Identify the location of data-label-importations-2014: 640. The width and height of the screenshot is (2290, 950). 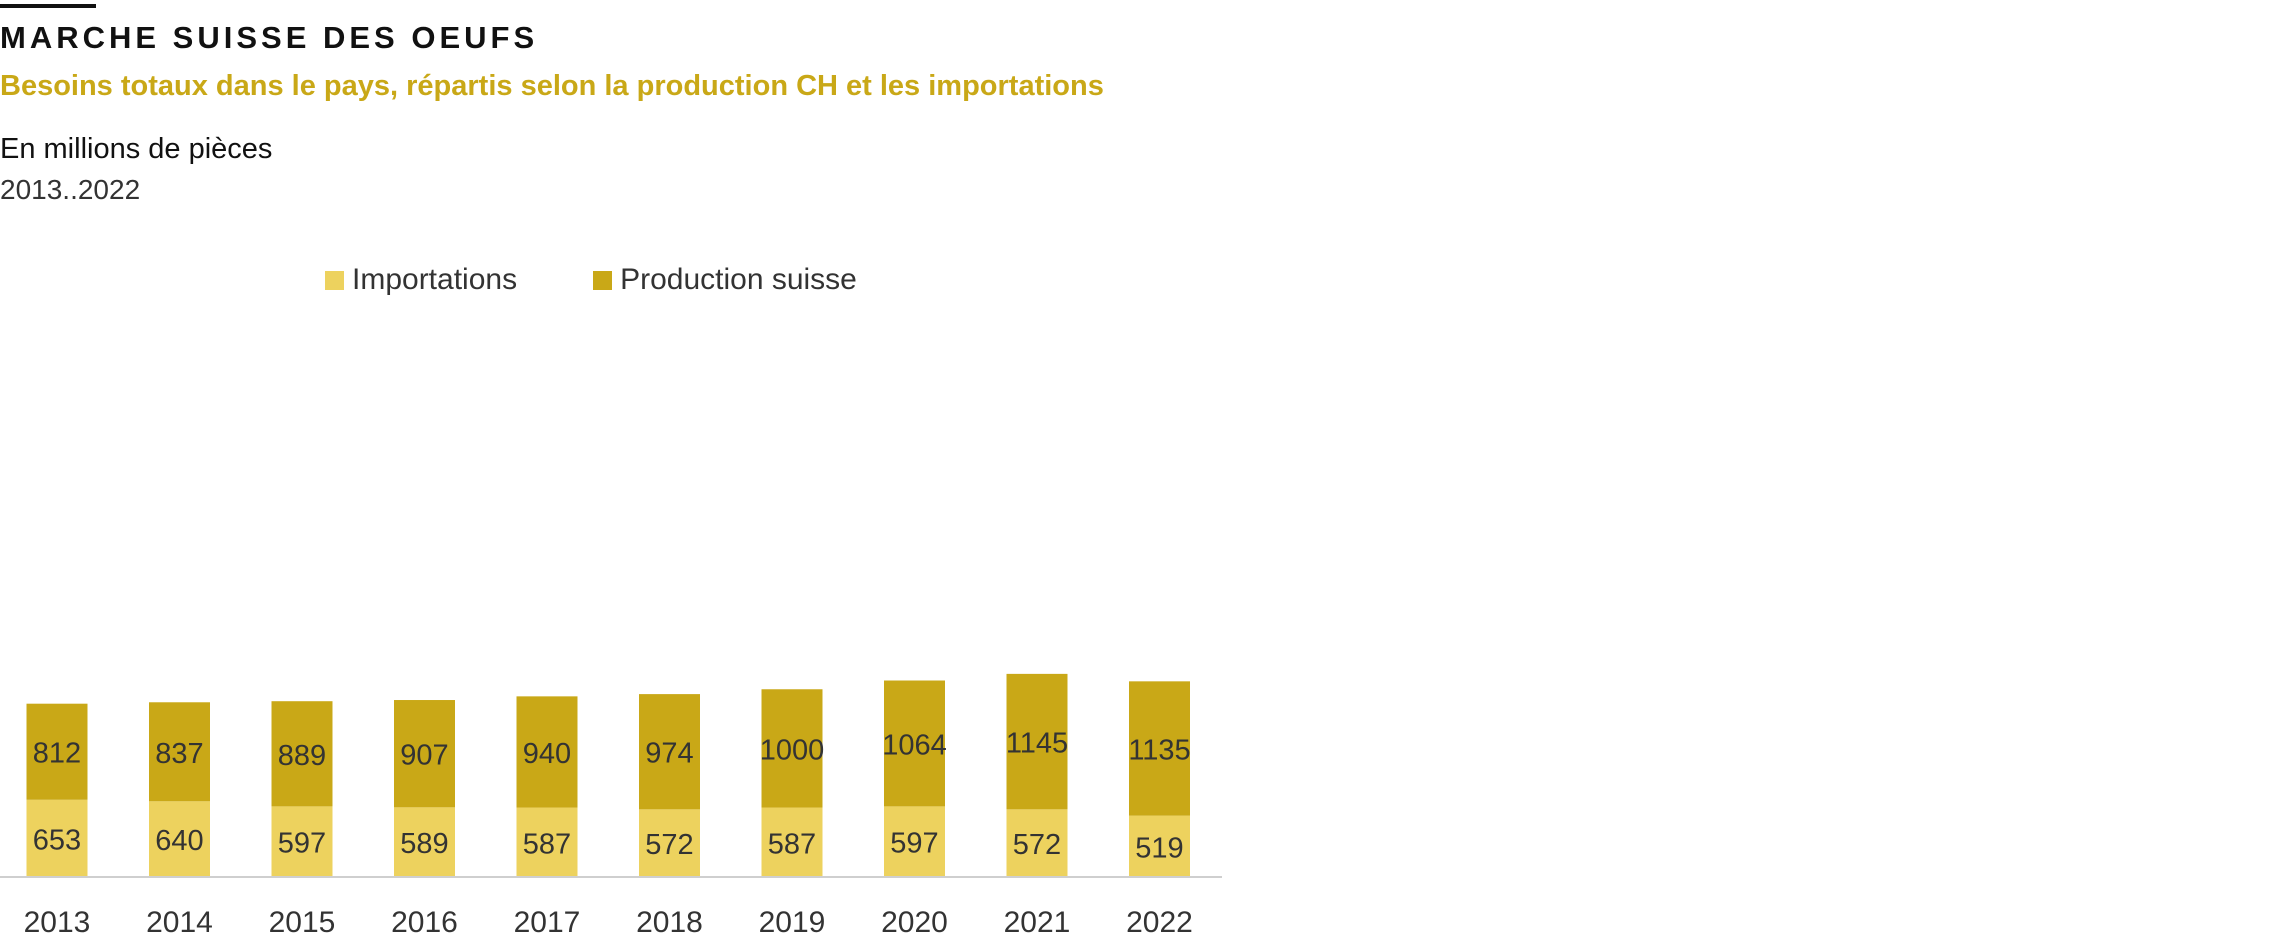
(179, 841).